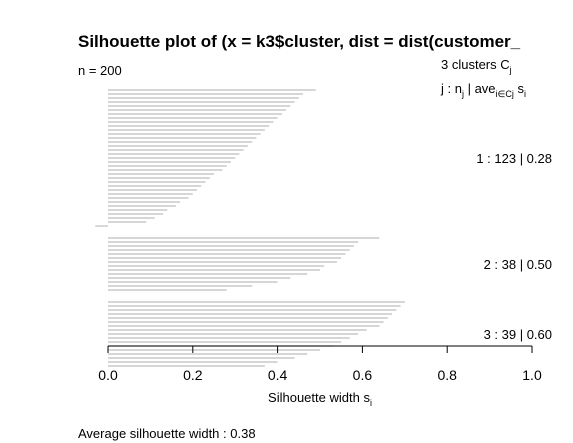  What do you see at coordinates (514, 246) in the screenshot?
I see `cluster-labels: 1 : 123 | 0.28 2 : 38 | 0.50 3 : 39 | 0.60` at bounding box center [514, 246].